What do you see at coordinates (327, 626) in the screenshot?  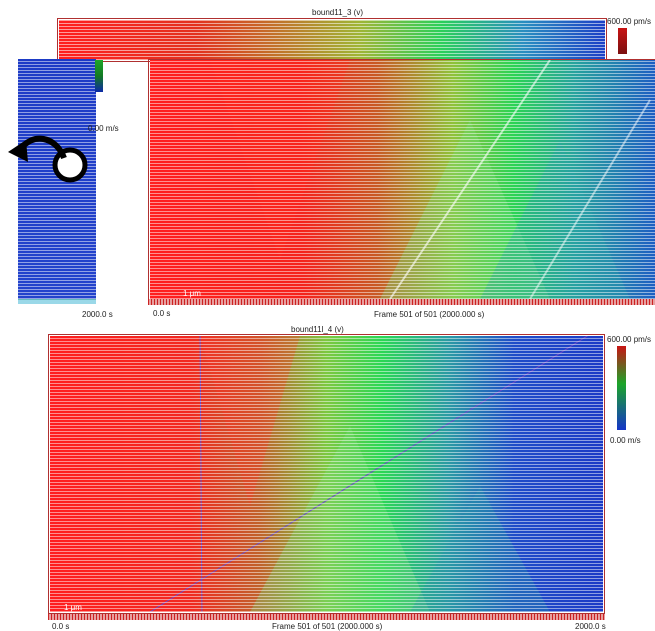 I see `bottom-frame-text: Frame 501 of 501 (2000.000 s)` at bounding box center [327, 626].